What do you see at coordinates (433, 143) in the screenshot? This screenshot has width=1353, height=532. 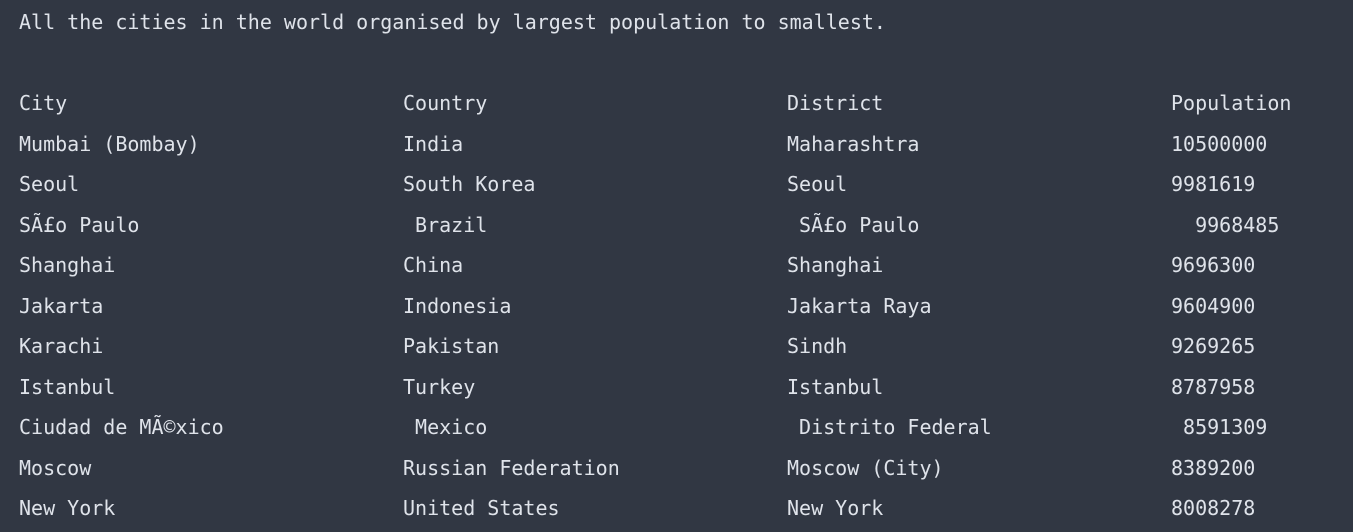 I see `table-cell: India` at bounding box center [433, 143].